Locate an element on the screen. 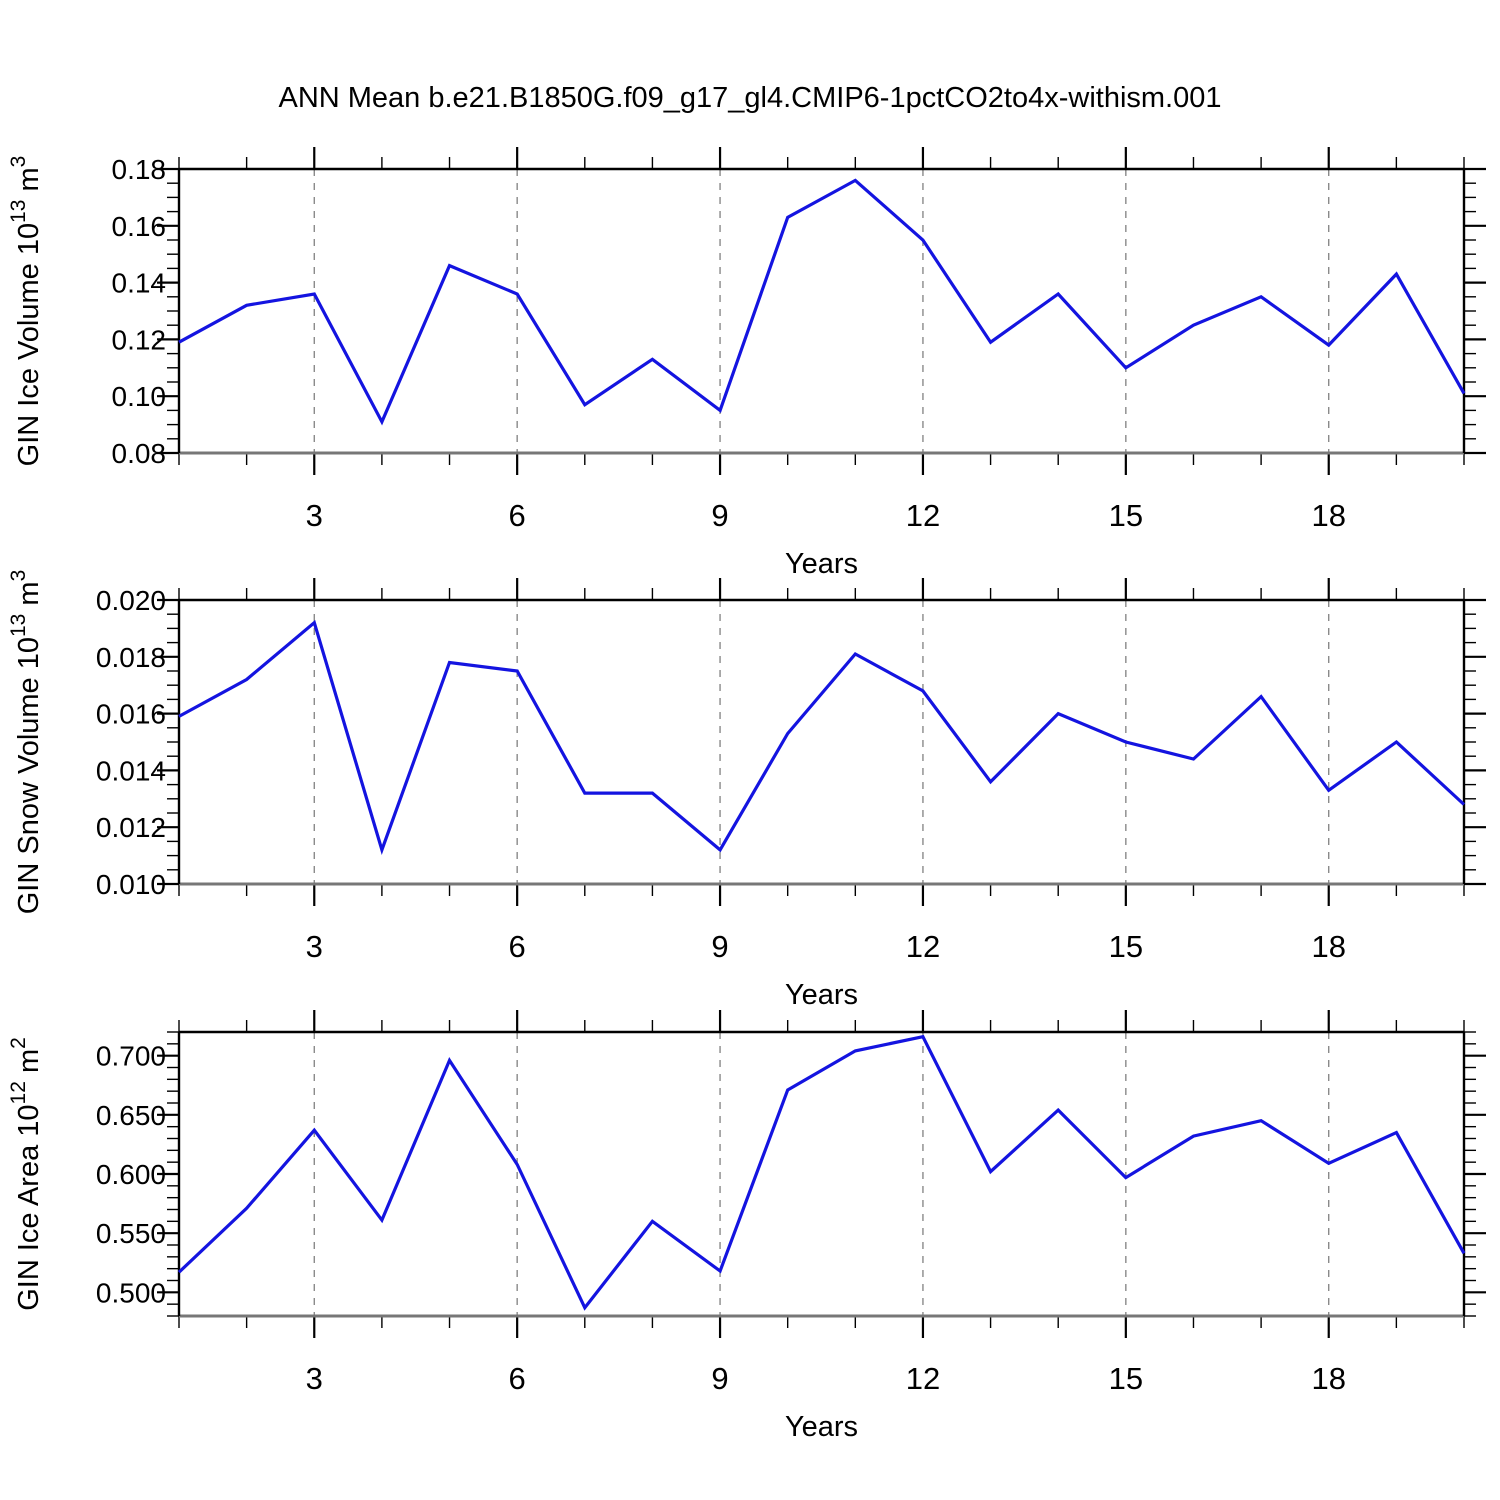 Image resolution: width=1500 pixels, height=1500 pixels. y-tick-label: 0.014 is located at coordinates (131, 770).